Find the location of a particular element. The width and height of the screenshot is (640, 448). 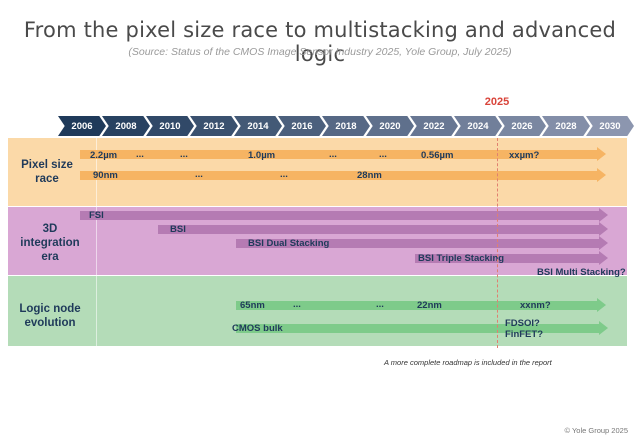

pixel-label-next: xxµm? is located at coordinates (524, 155).